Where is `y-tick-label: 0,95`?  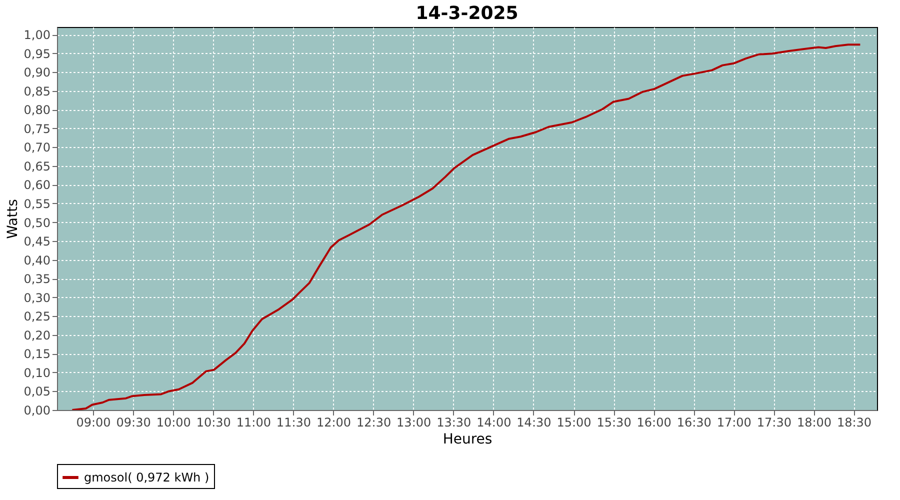 y-tick-label: 0,95 is located at coordinates (37, 53).